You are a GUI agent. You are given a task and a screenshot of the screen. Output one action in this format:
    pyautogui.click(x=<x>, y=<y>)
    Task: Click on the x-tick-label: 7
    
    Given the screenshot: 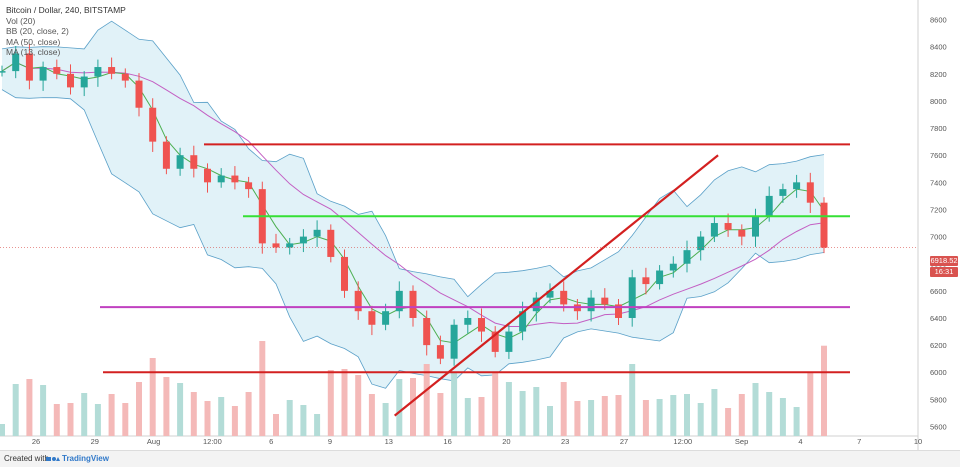 What is the action you would take?
    pyautogui.click(x=859, y=441)
    